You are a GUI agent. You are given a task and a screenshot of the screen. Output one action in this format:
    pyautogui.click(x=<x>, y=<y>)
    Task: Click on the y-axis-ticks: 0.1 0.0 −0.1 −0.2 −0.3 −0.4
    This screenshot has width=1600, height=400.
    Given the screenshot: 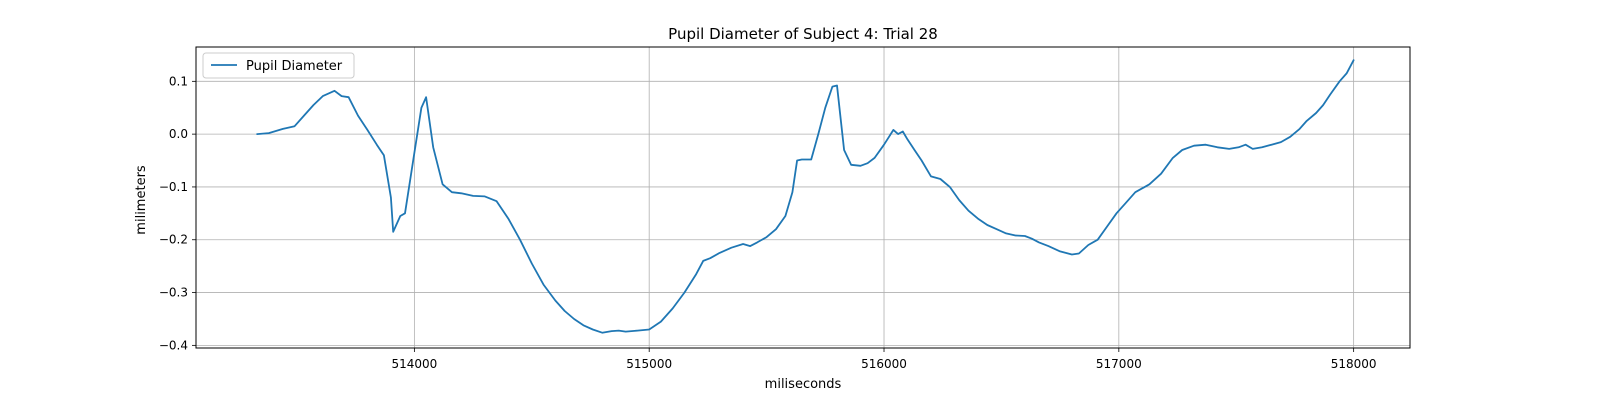 What is the action you would take?
    pyautogui.click(x=177, y=213)
    